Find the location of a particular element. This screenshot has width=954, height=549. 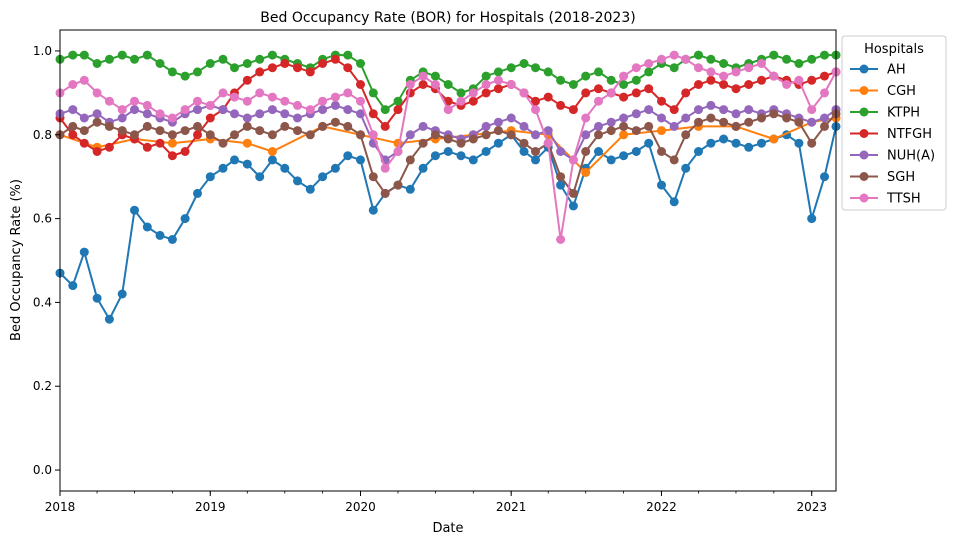

x-tick-label: 2018 is located at coordinates (60, 507).